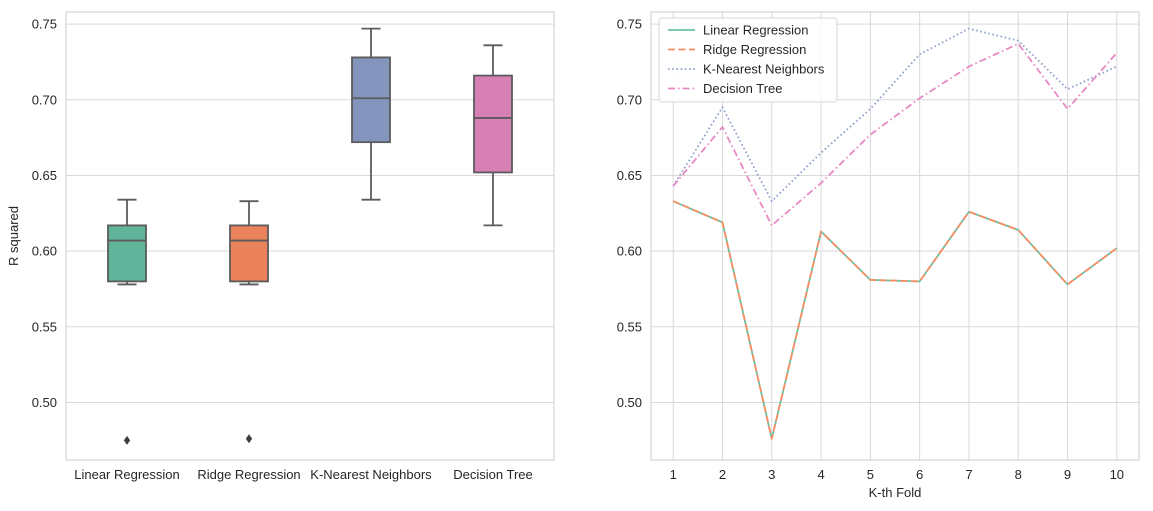 This screenshot has width=1153, height=511. What do you see at coordinates (44, 24) in the screenshot?
I see `box-plot-ytick-label: 0.75` at bounding box center [44, 24].